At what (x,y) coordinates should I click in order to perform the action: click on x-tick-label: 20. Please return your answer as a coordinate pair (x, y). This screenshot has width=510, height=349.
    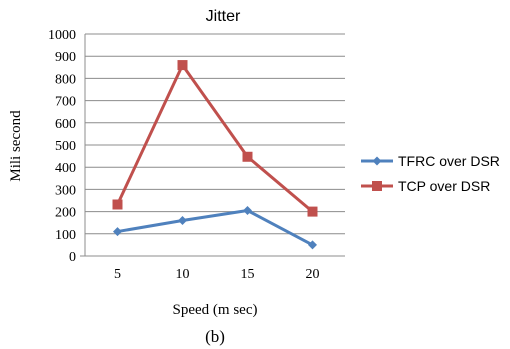
    Looking at the image, I should click on (313, 274).